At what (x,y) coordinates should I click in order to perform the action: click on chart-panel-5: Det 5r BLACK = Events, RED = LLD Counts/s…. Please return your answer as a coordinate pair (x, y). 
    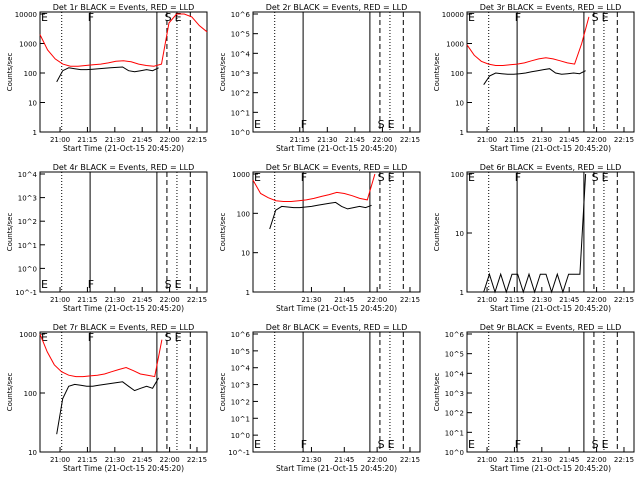
    Looking at the image, I should click on (320, 238).